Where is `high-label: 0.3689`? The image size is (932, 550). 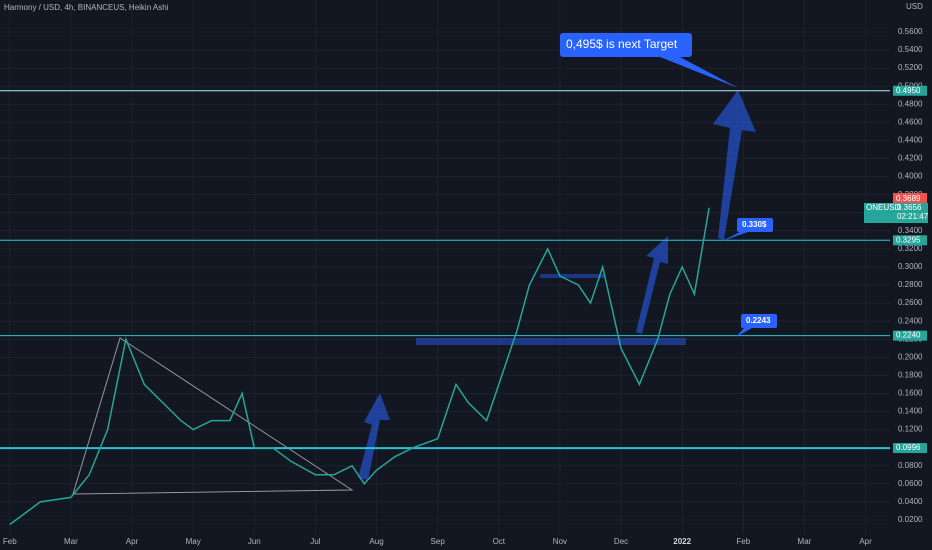
high-label: 0.3689 is located at coordinates (908, 198).